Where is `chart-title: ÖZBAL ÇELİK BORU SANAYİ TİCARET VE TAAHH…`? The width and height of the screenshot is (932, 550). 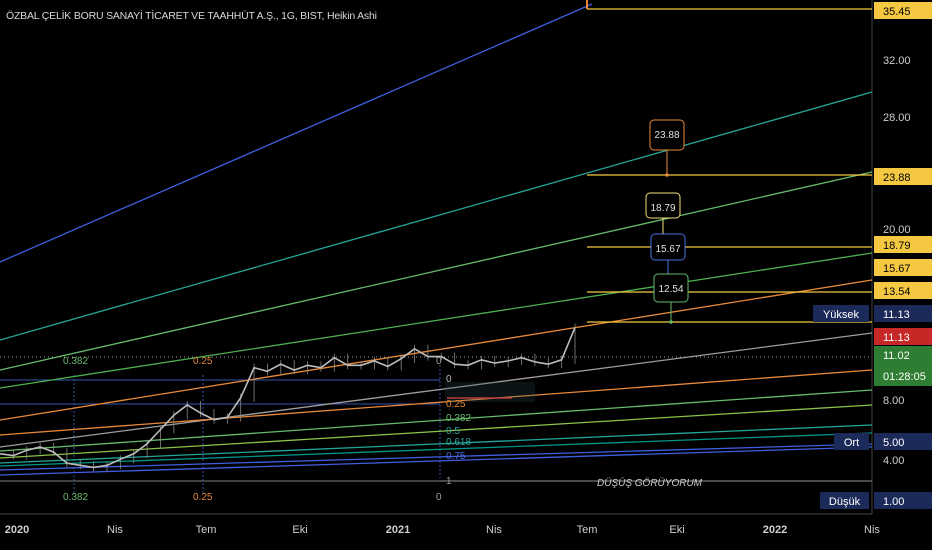
chart-title: ÖZBAL ÇELİK BORU SANAYİ TİCARET VE TAAHH… is located at coordinates (191, 16).